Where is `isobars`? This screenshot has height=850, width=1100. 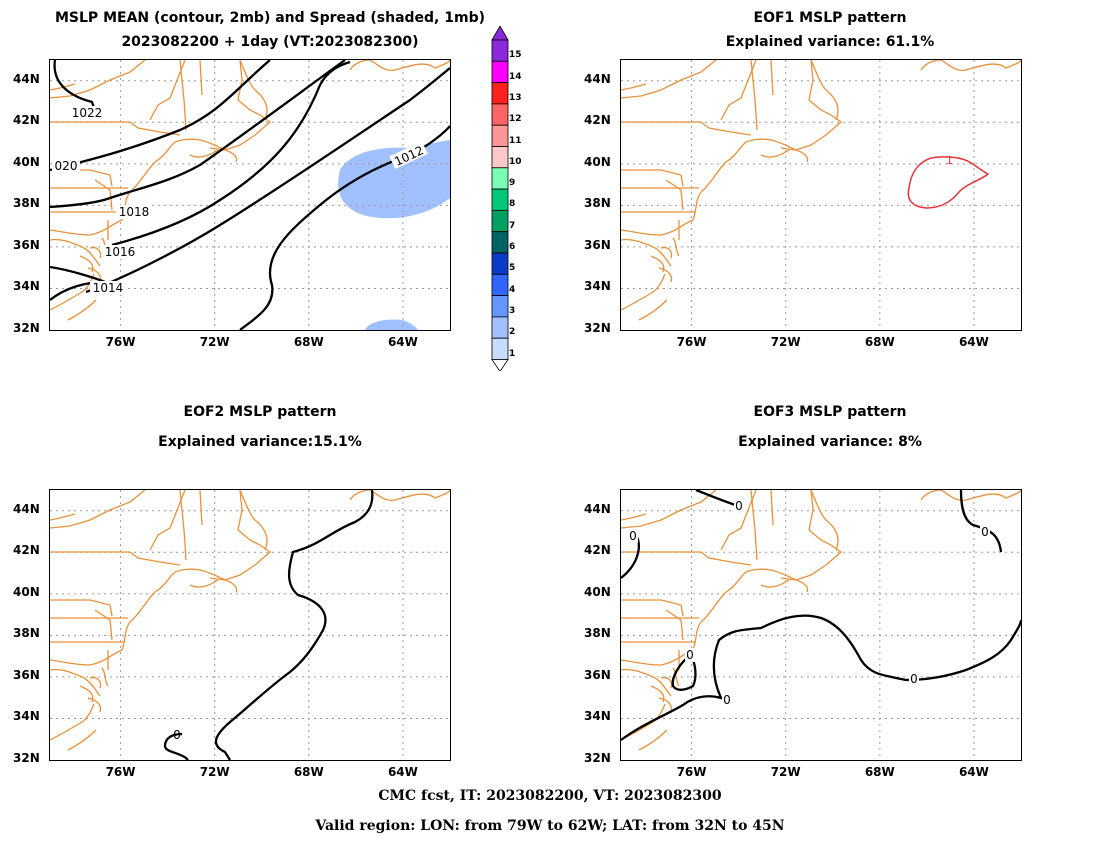 isobars is located at coordinates (250, 195).